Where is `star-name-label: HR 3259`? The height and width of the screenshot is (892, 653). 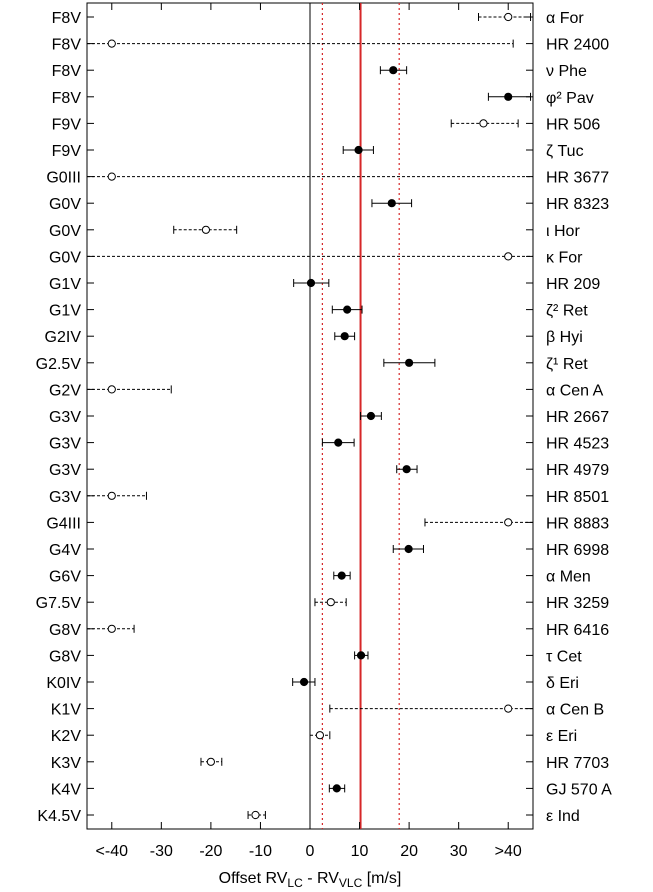 star-name-label: HR 3259 is located at coordinates (577, 603).